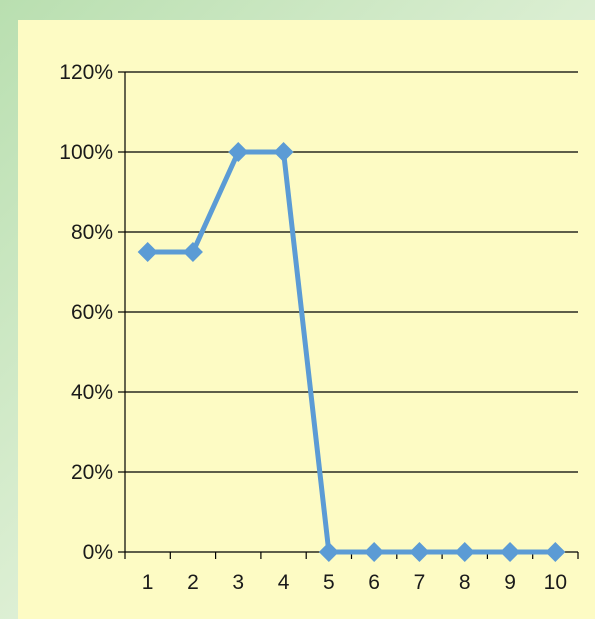  Describe the element at coordinates (92, 472) in the screenshot. I see `y-tick-label: 20%` at that location.